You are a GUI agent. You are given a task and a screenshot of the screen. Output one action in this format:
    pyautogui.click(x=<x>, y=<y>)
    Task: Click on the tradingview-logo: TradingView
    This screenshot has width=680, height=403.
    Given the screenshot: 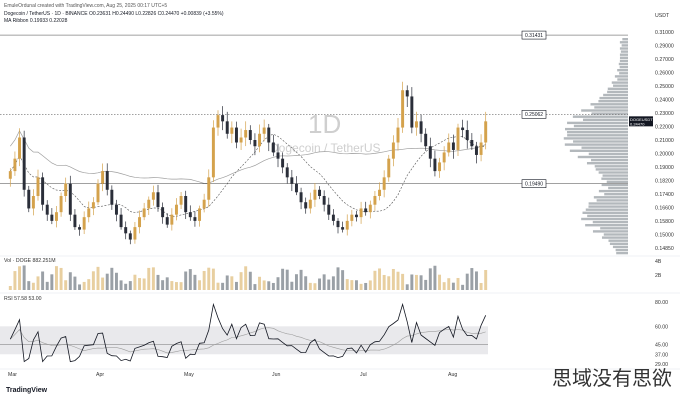 What is the action you would take?
    pyautogui.click(x=27, y=390)
    